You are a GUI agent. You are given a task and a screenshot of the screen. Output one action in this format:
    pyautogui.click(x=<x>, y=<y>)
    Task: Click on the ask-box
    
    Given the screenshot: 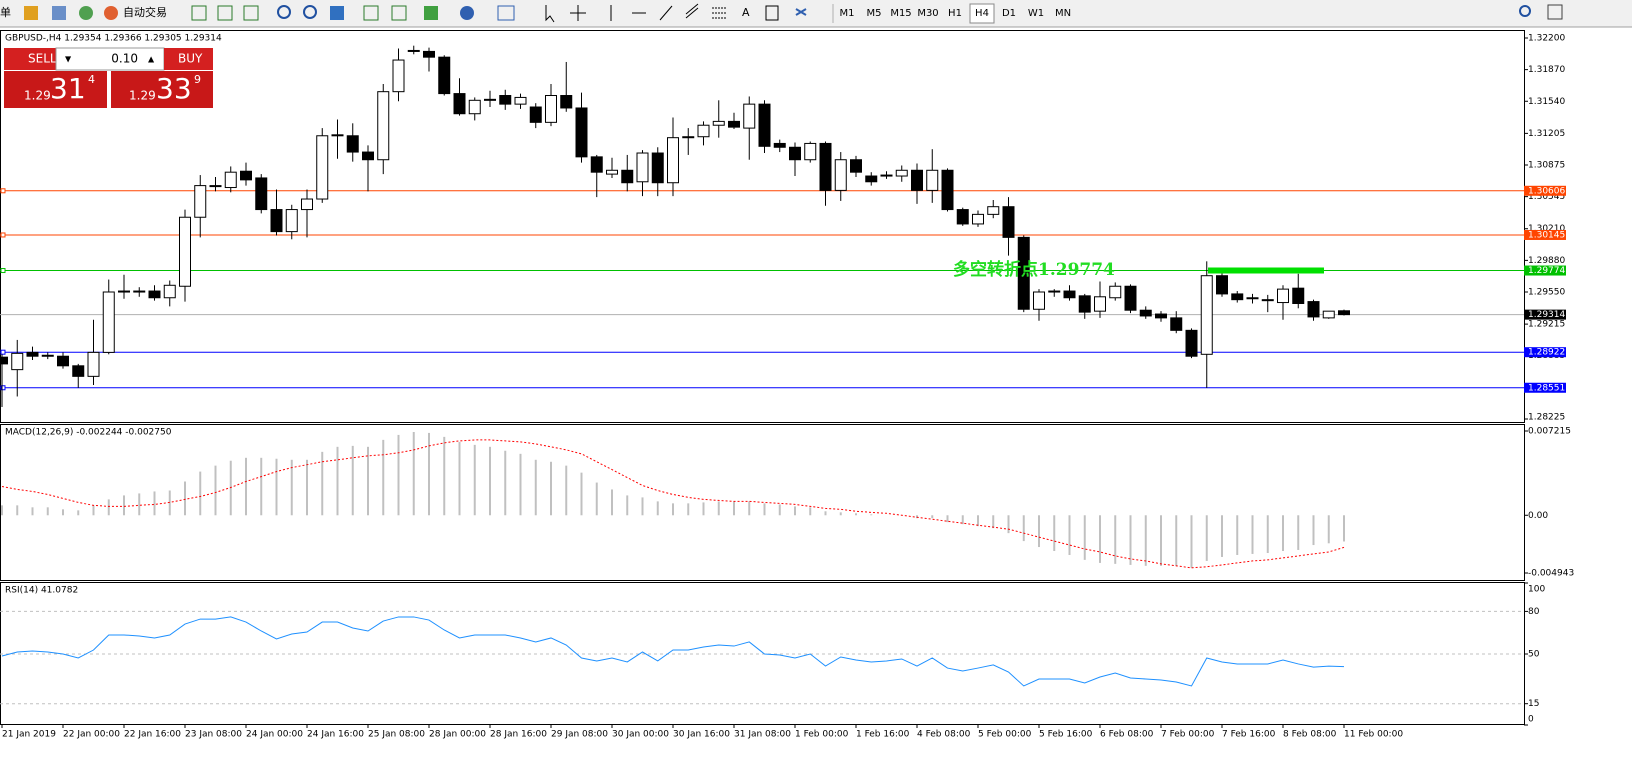 What is the action you would take?
    pyautogui.click(x=162, y=89)
    